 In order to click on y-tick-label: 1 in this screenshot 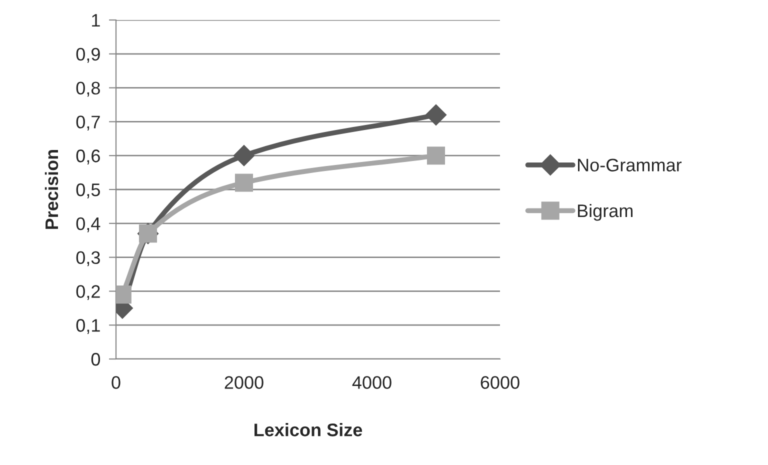, I will do `click(96, 20)`.